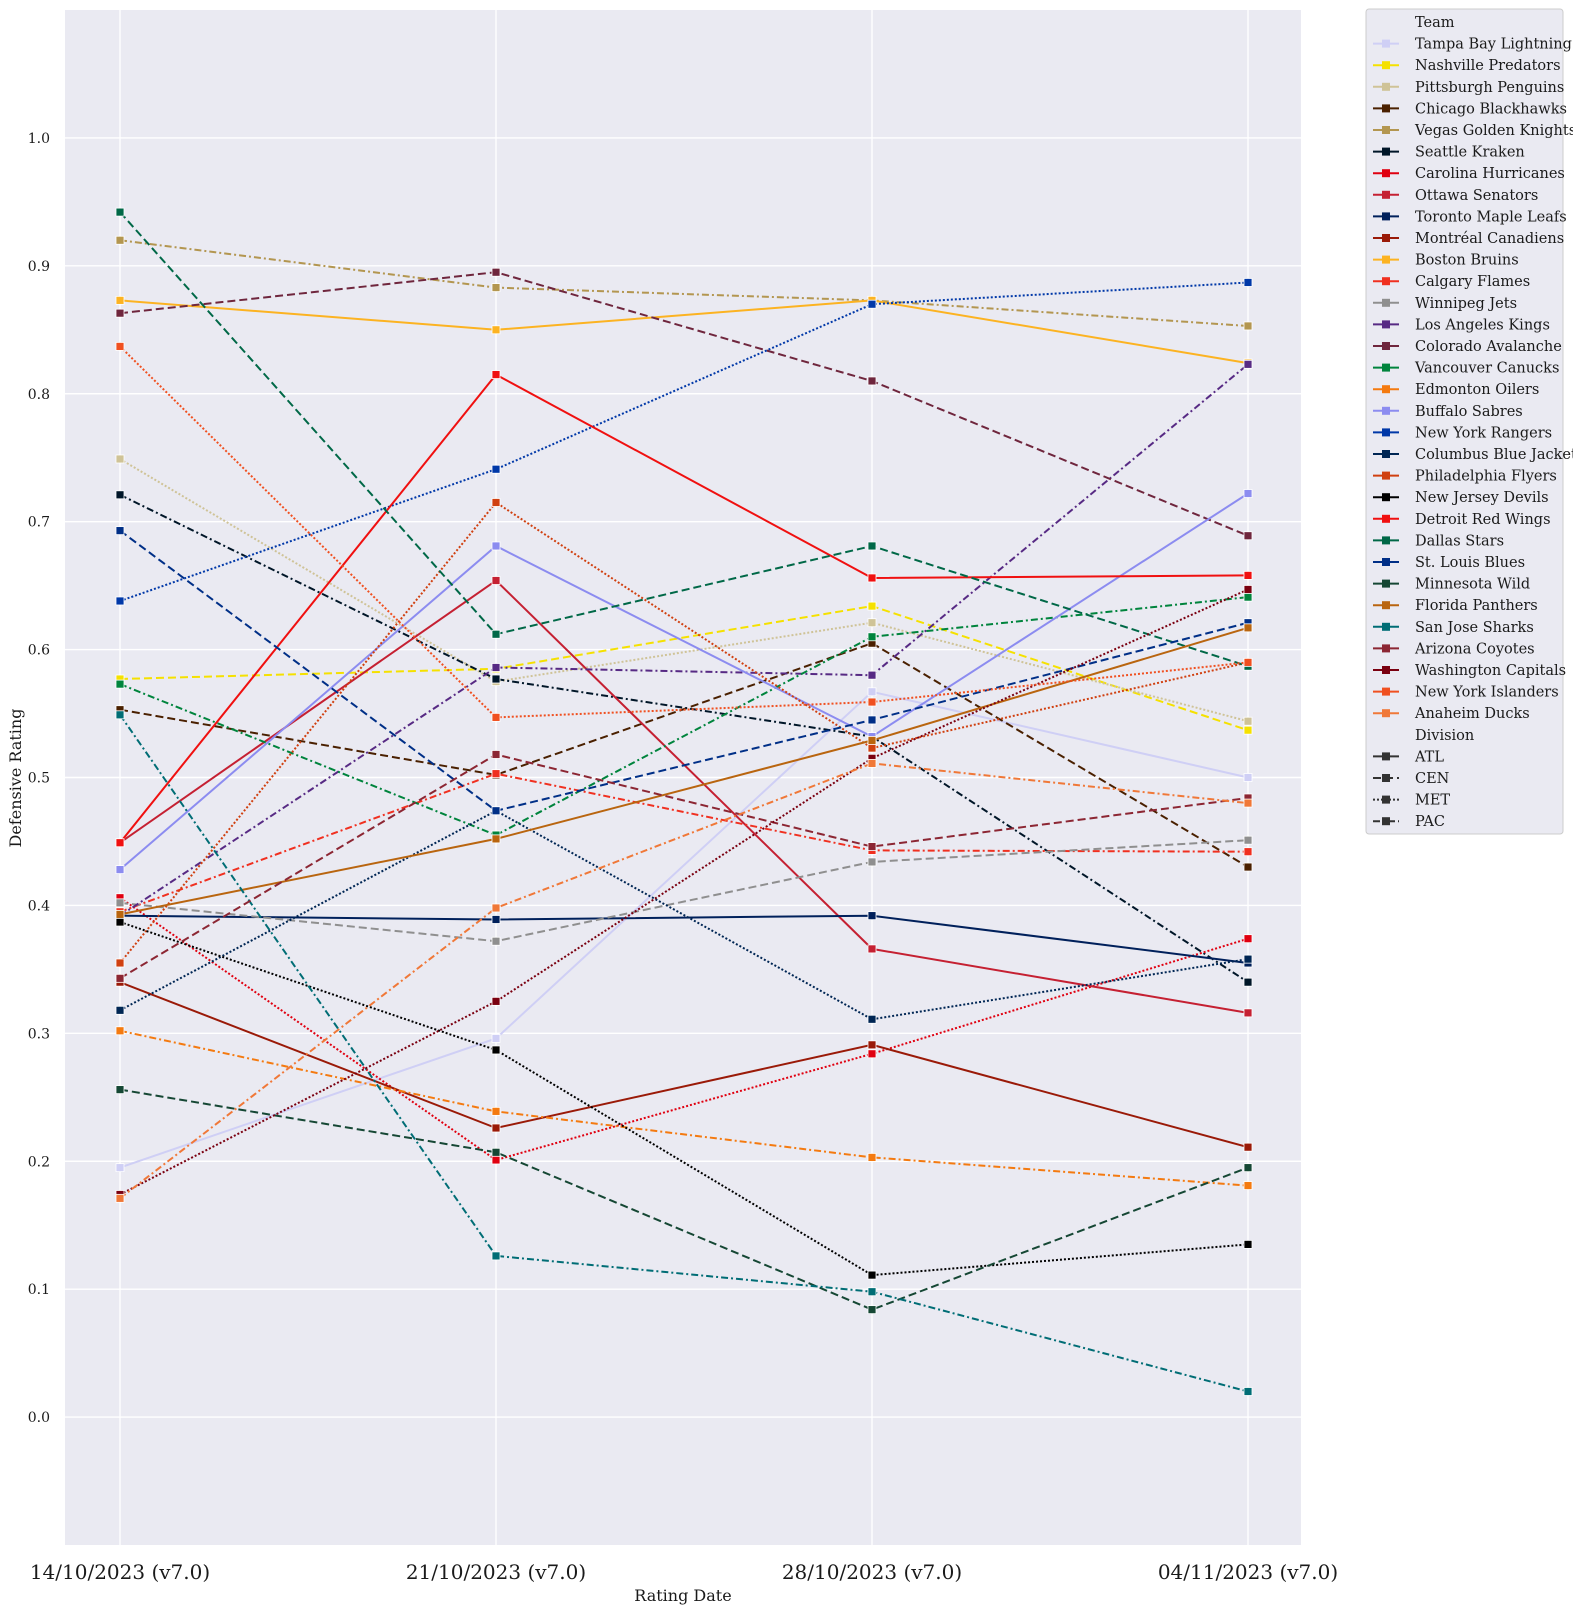  I want to click on legend-label: Calgary Flames, so click(1472, 282).